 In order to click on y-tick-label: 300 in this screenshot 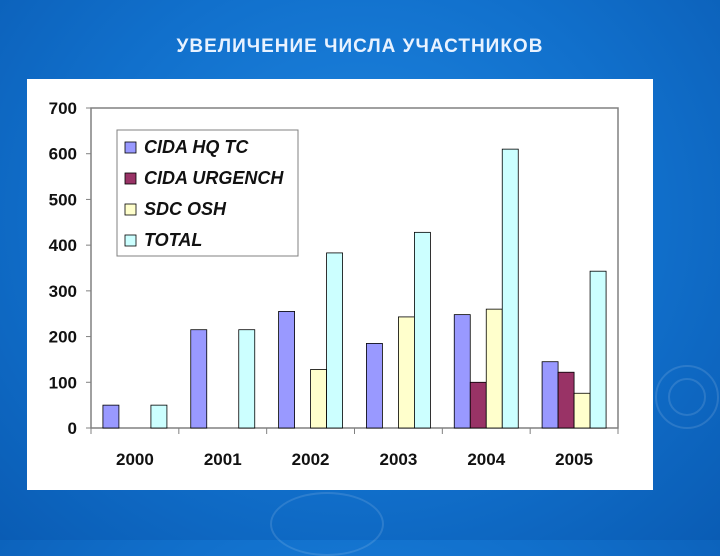, I will do `click(63, 291)`.